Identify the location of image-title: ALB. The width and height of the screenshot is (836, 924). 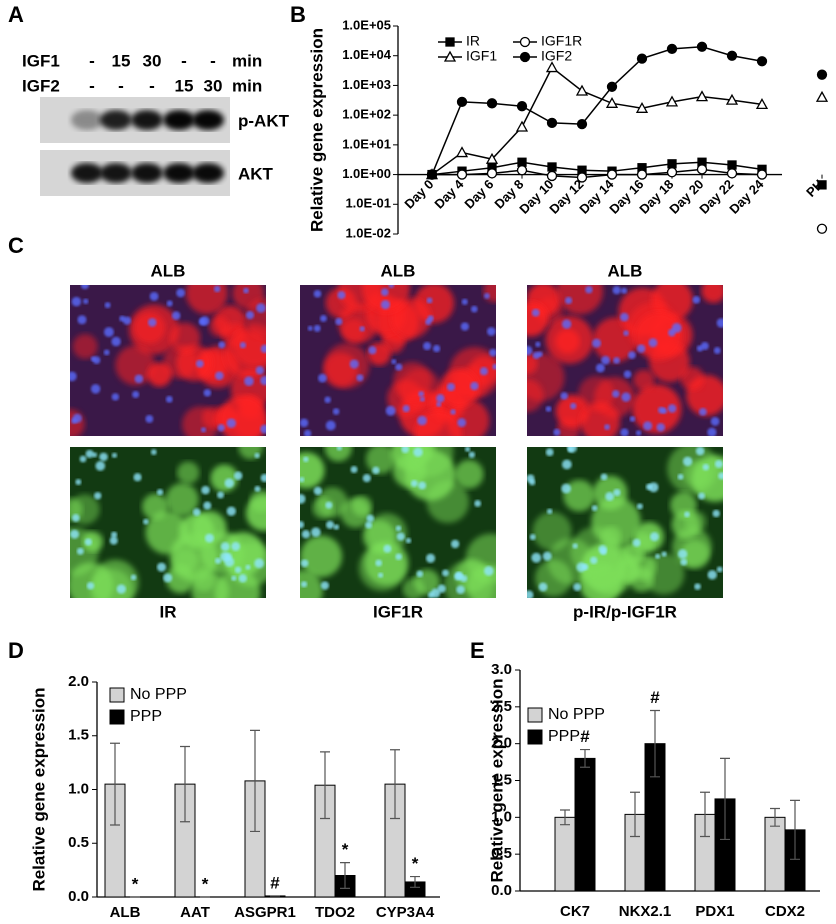
(168, 270).